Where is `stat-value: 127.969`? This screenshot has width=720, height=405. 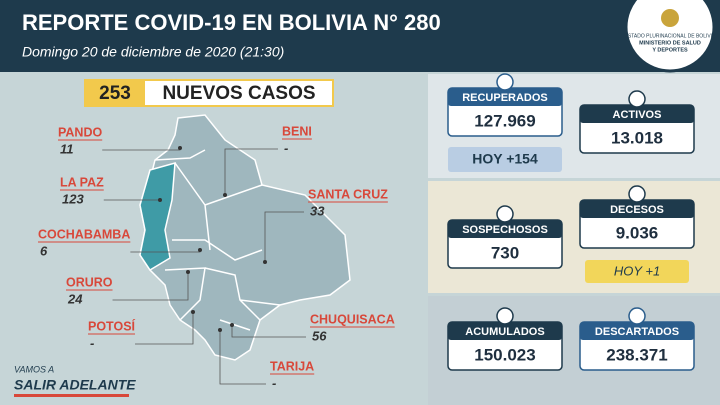 stat-value: 127.969 is located at coordinates (504, 120).